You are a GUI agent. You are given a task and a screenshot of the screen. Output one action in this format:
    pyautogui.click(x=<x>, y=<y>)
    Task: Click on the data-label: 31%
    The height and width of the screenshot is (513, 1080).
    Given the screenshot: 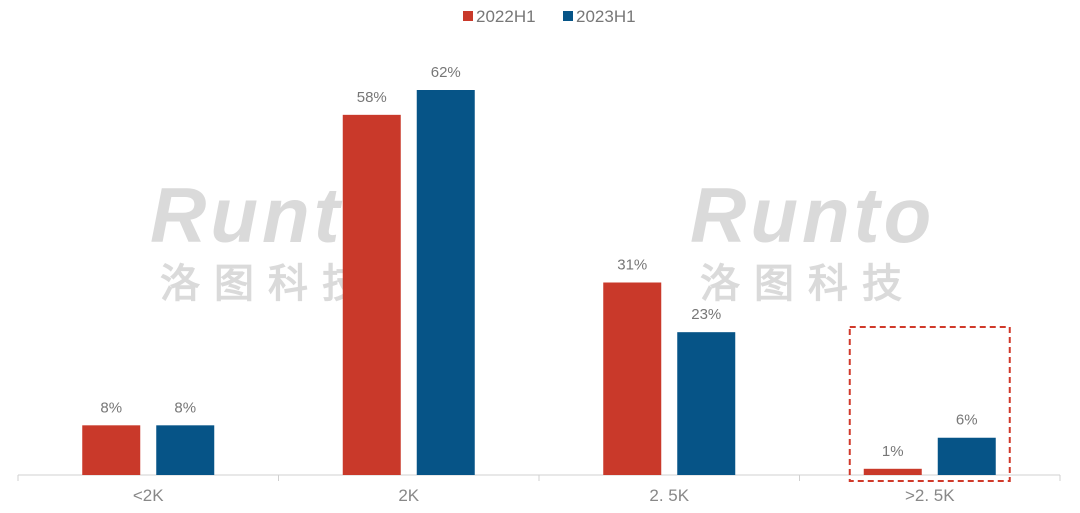 What is the action you would take?
    pyautogui.click(x=632, y=265)
    